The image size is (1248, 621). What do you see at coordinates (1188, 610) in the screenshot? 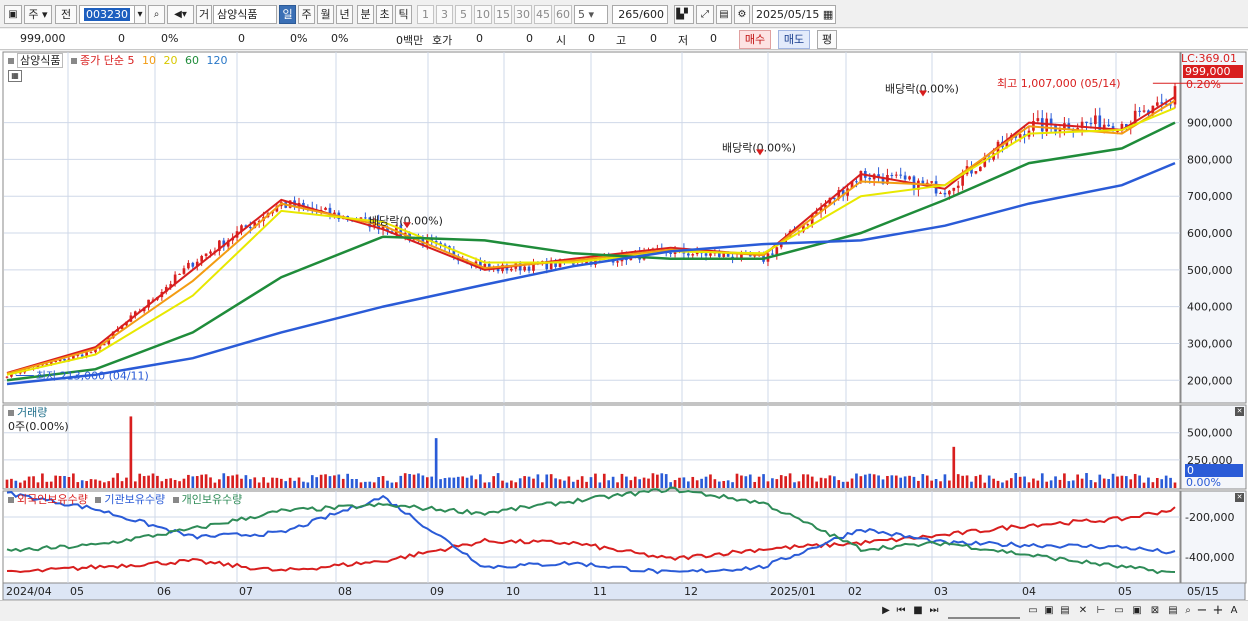
I see `magnifier-icon: ⌕` at bounding box center [1188, 610].